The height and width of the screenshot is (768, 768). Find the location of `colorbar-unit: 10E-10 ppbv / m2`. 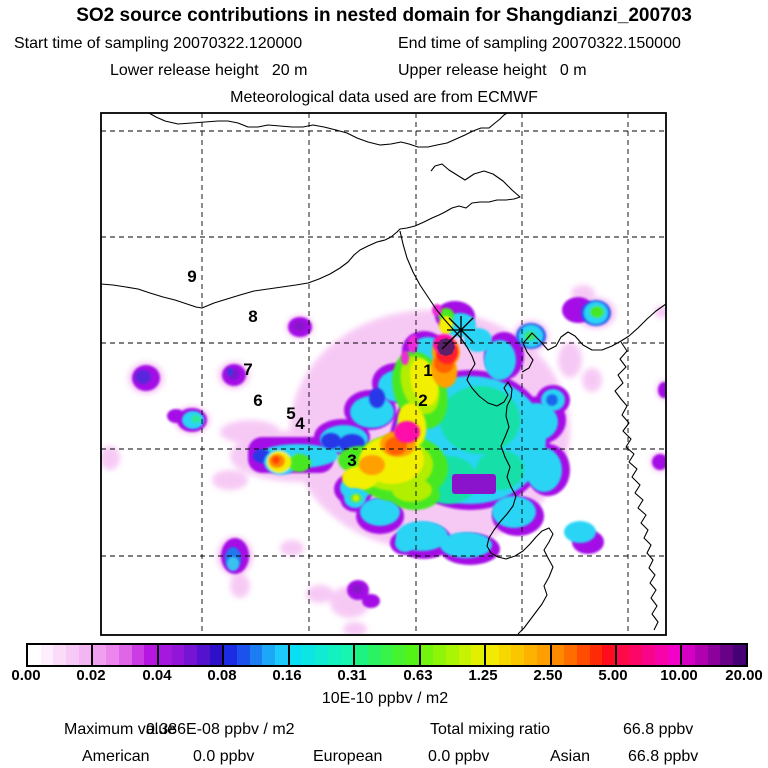

colorbar-unit: 10E-10 ppbv / m2 is located at coordinates (385, 698).